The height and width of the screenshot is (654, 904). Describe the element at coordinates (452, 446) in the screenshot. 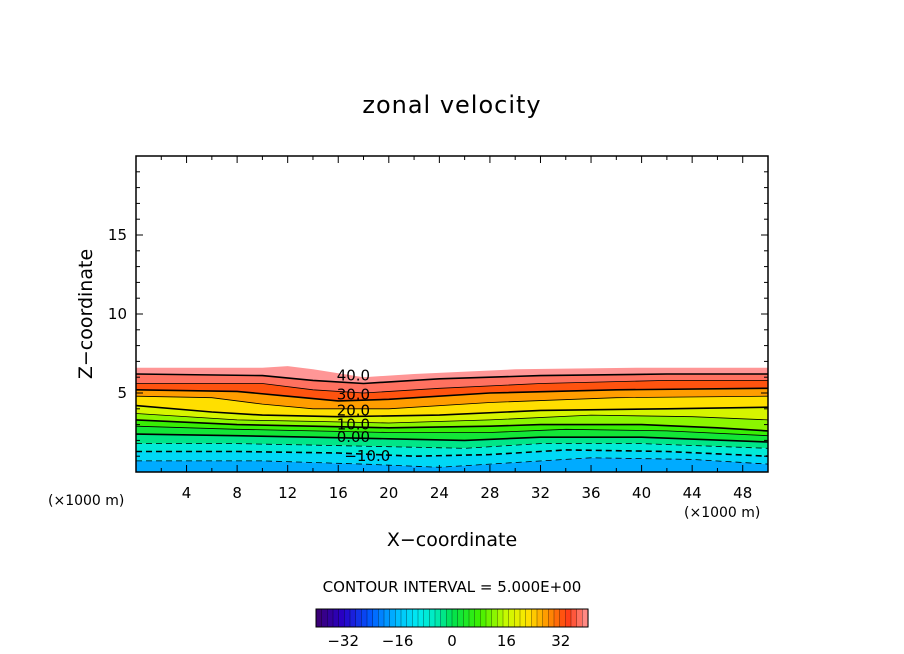

I see `contour-line-neg5` at that location.